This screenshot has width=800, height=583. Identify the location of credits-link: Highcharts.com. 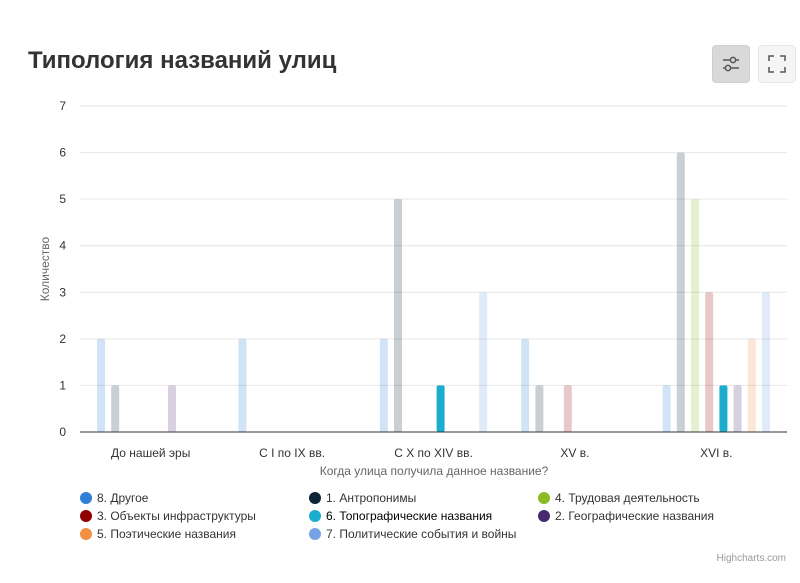
(751, 558).